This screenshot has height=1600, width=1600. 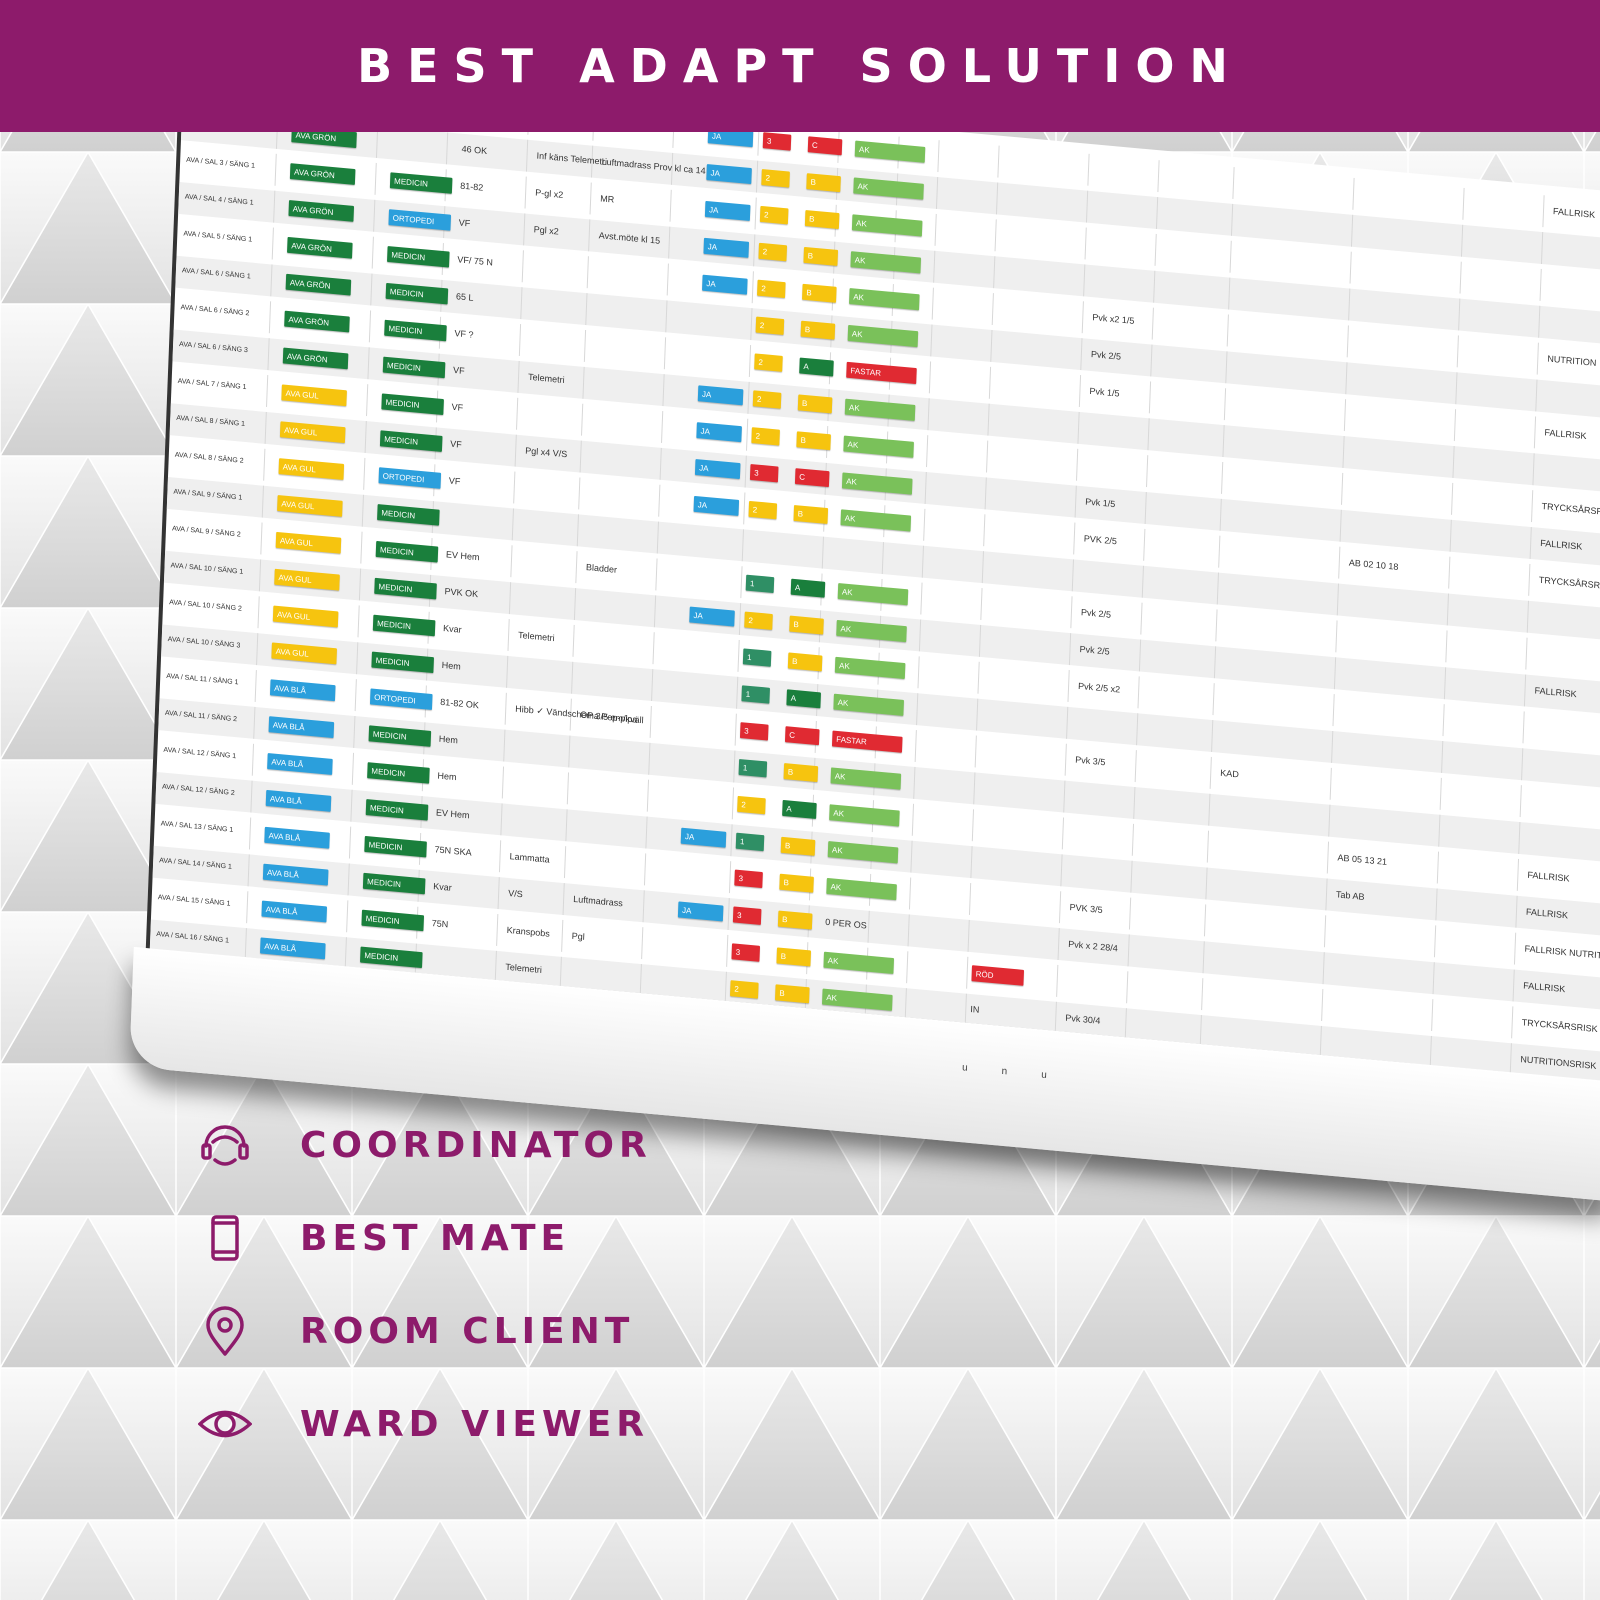 I want to click on level-badge: 2, so click(x=758, y=620).